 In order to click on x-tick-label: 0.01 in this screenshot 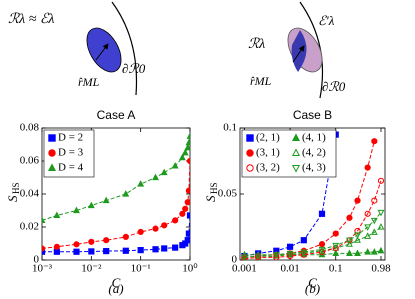, I will do `click(289, 269)`.